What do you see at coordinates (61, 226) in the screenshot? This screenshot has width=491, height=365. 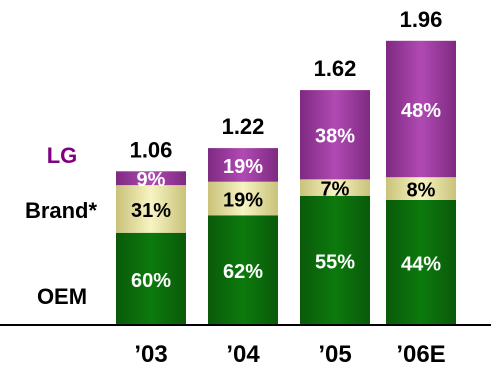 I see `legend-group: LG Brand* OEM` at bounding box center [61, 226].